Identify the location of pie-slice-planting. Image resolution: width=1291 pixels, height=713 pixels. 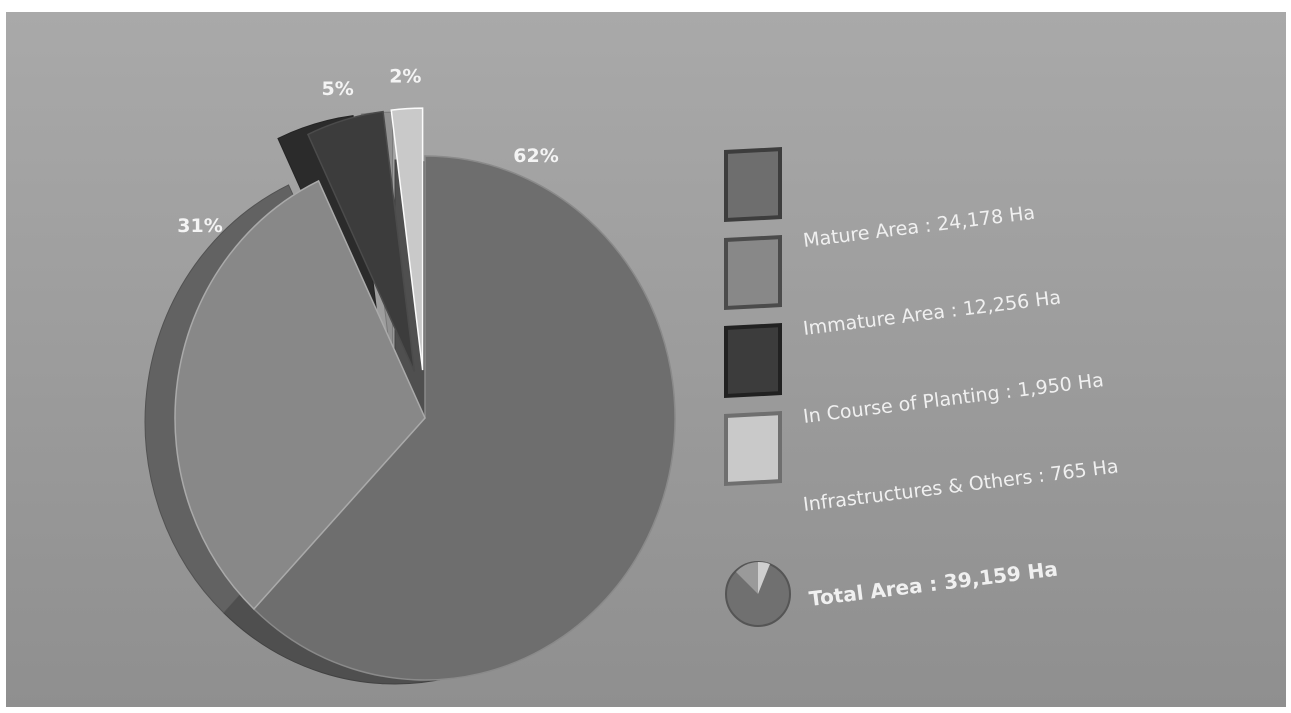
(361, 241).